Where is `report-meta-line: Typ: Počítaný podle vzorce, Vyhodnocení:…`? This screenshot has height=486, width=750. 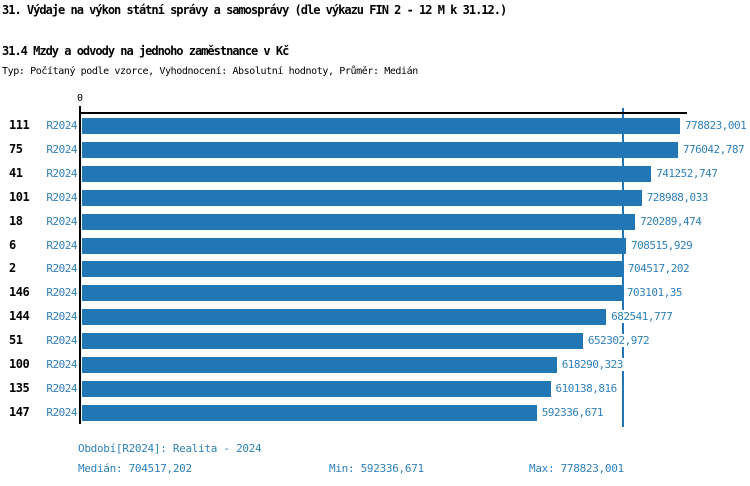
report-meta-line: Typ: Počítaný podle vzorce, Vyhodnocení:… is located at coordinates (210, 71).